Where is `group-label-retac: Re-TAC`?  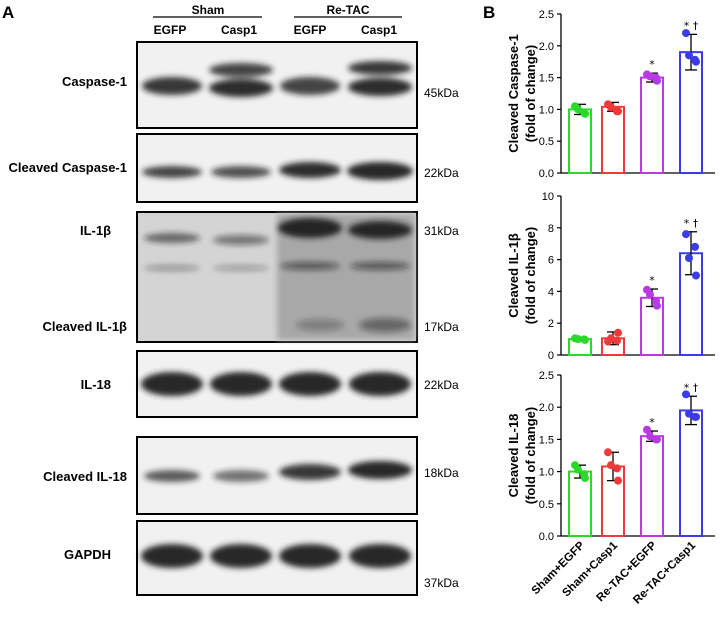 group-label-retac: Re-TAC is located at coordinates (347, 10).